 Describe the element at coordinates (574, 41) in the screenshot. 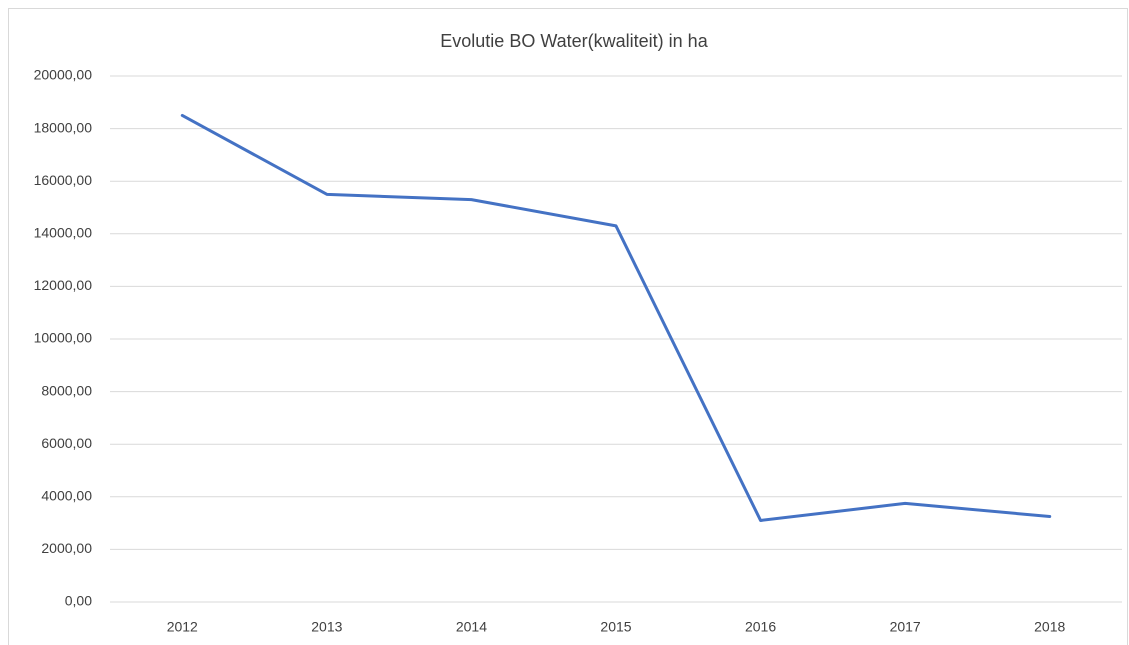

I see `chart-title: Evolutie BO Water(kwaliteit) in ha` at that location.